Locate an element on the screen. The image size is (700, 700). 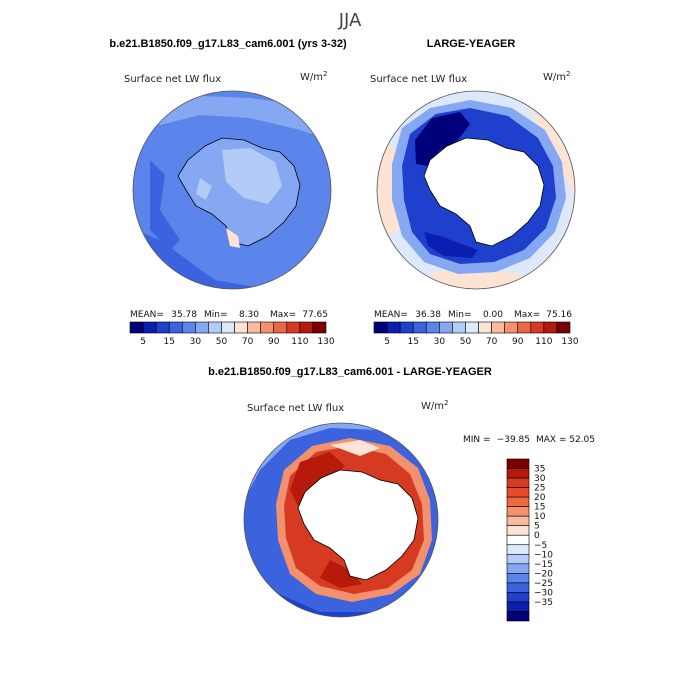
panel-1-stats-mean: 35.78 is located at coordinates (184, 315).